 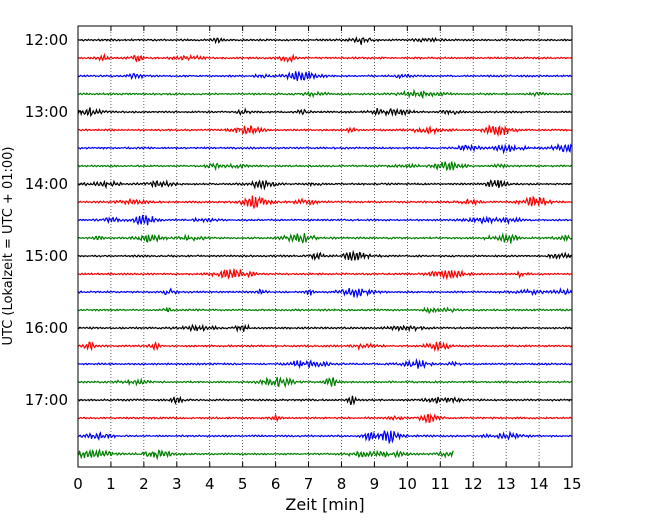 What do you see at coordinates (539, 484) in the screenshot?
I see `x-tick-label: 14` at bounding box center [539, 484].